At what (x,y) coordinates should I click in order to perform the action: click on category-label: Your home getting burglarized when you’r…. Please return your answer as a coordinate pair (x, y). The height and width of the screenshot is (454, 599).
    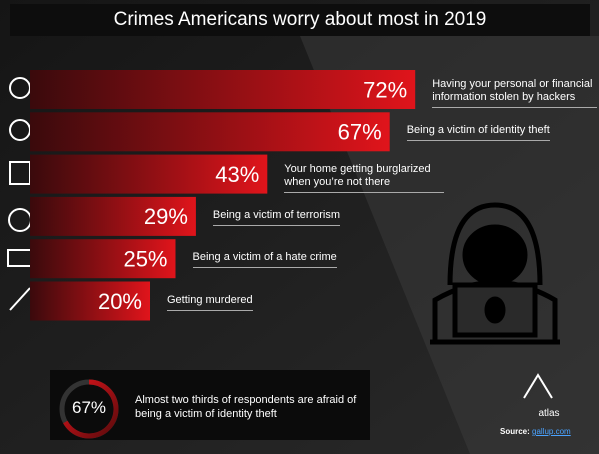
    Looking at the image, I should click on (364, 178).